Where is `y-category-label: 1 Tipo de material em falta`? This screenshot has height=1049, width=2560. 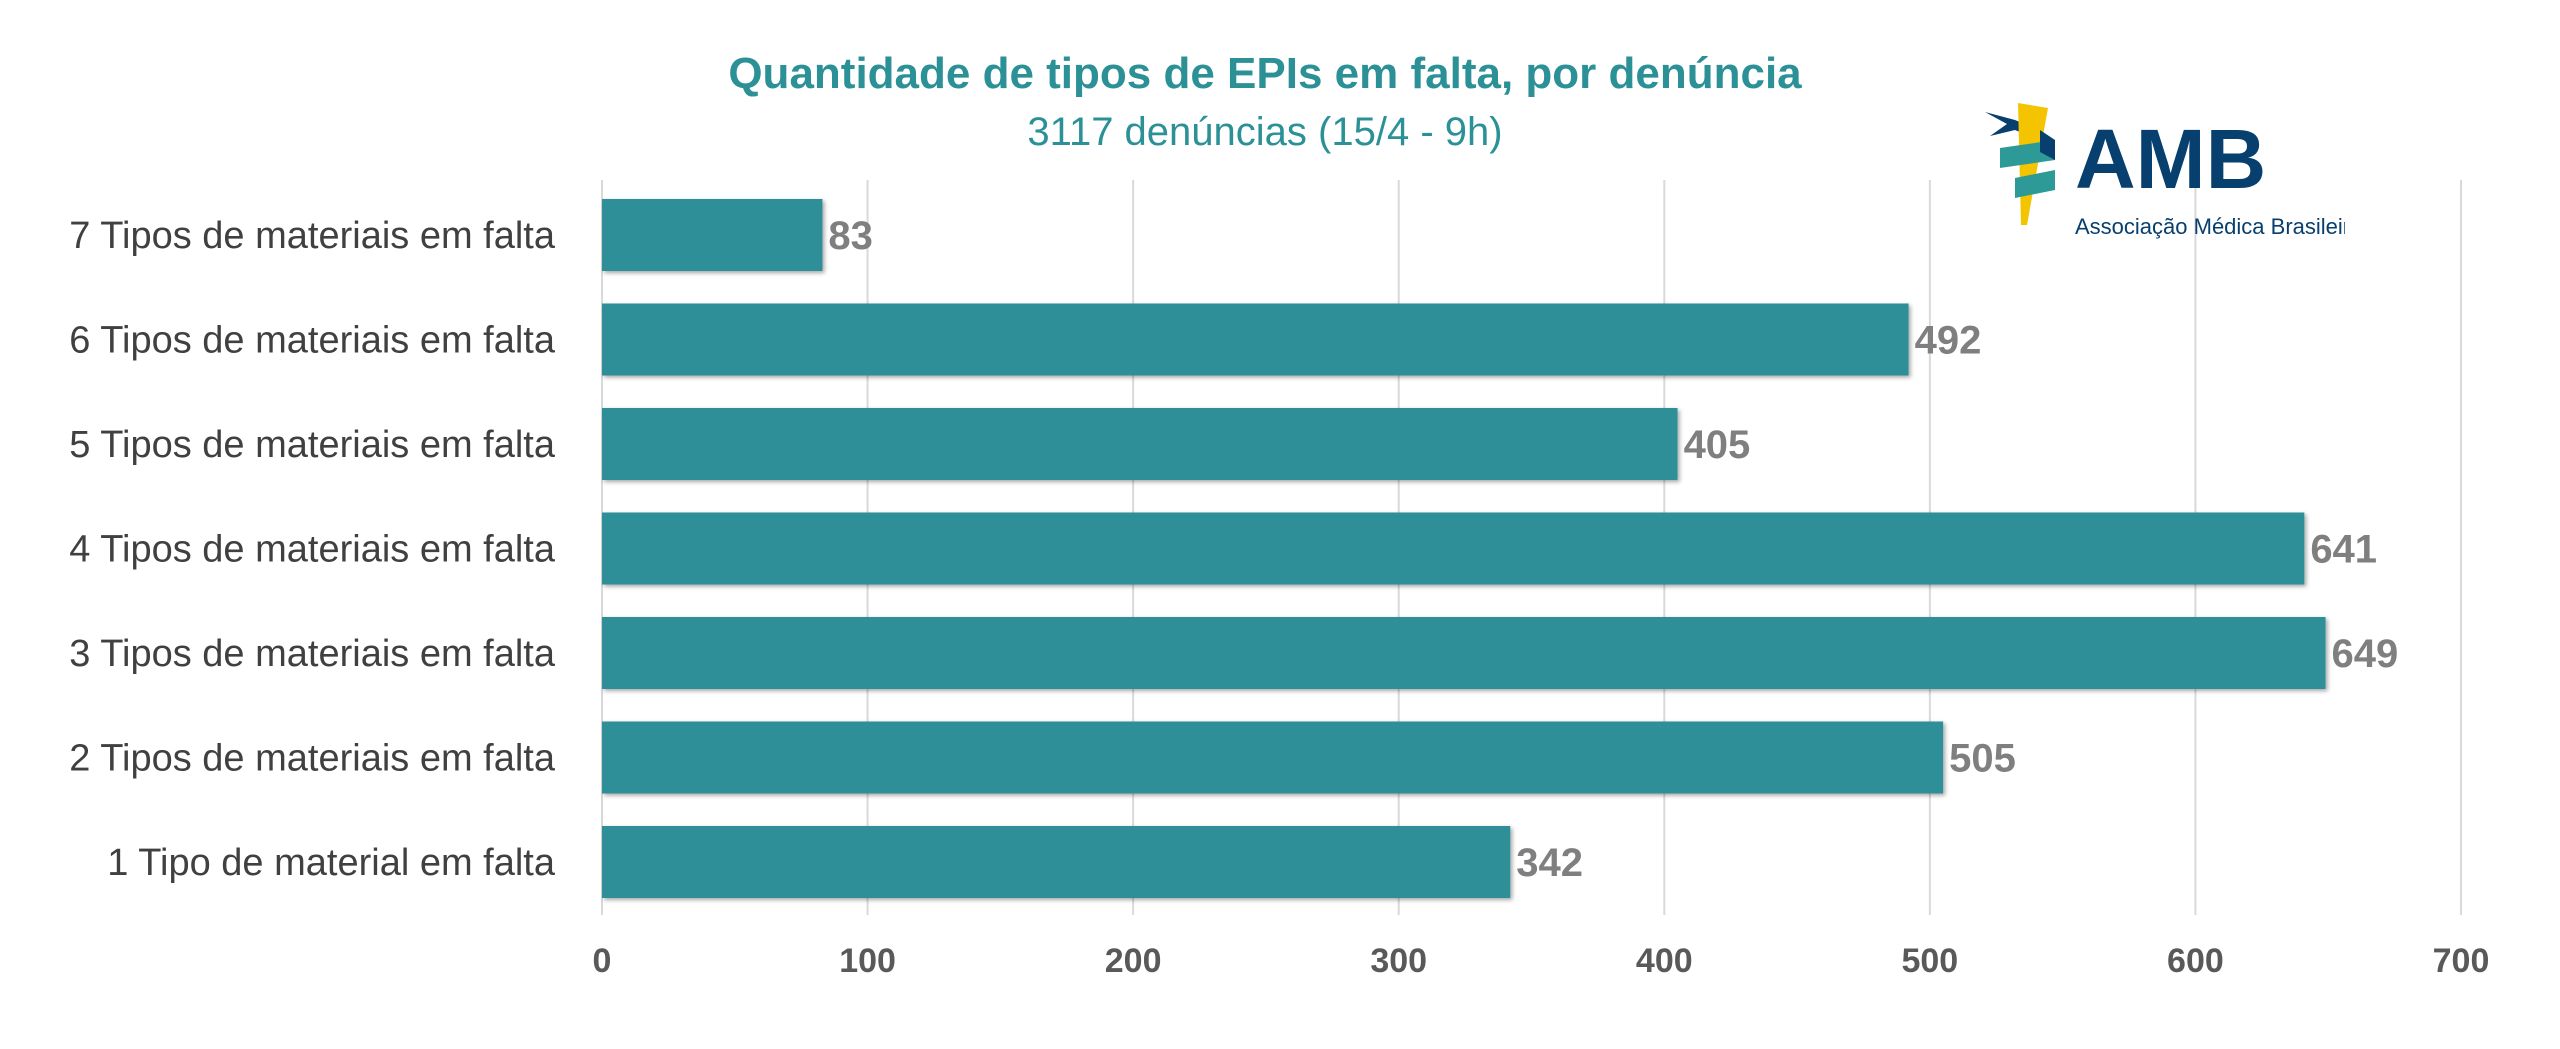 y-category-label: 1 Tipo de material em falta is located at coordinates (331, 863).